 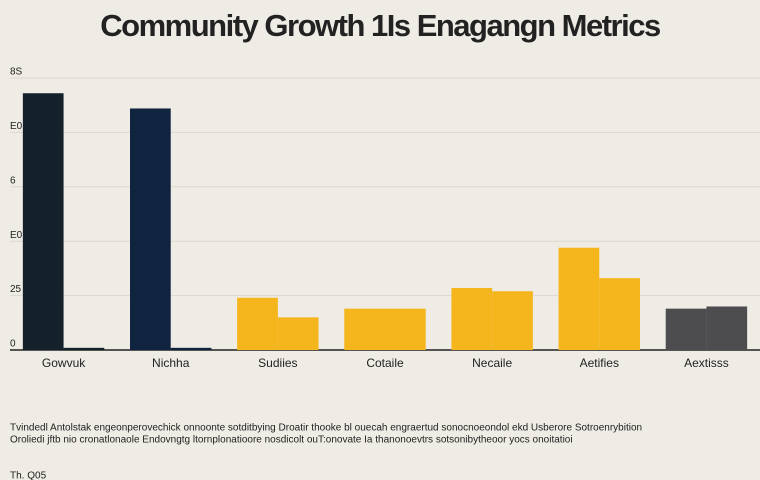 What do you see at coordinates (385, 363) in the screenshot?
I see `x-tick-label: Cotaile` at bounding box center [385, 363].